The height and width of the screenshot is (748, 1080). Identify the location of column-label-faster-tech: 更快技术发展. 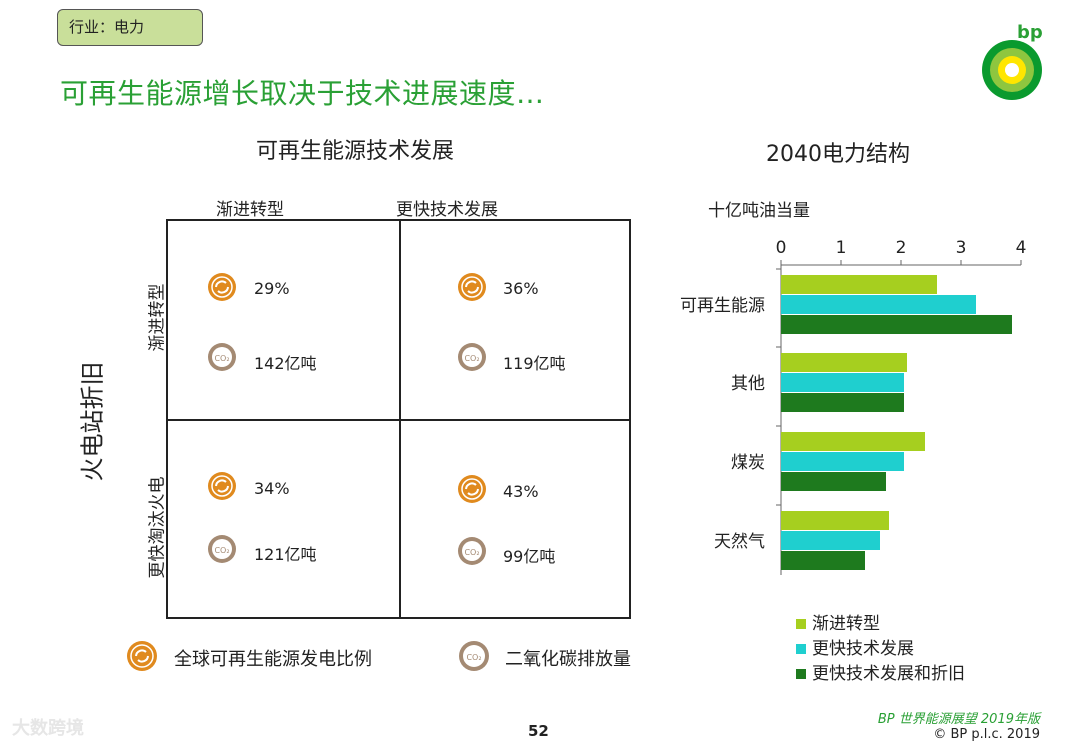
(447, 210).